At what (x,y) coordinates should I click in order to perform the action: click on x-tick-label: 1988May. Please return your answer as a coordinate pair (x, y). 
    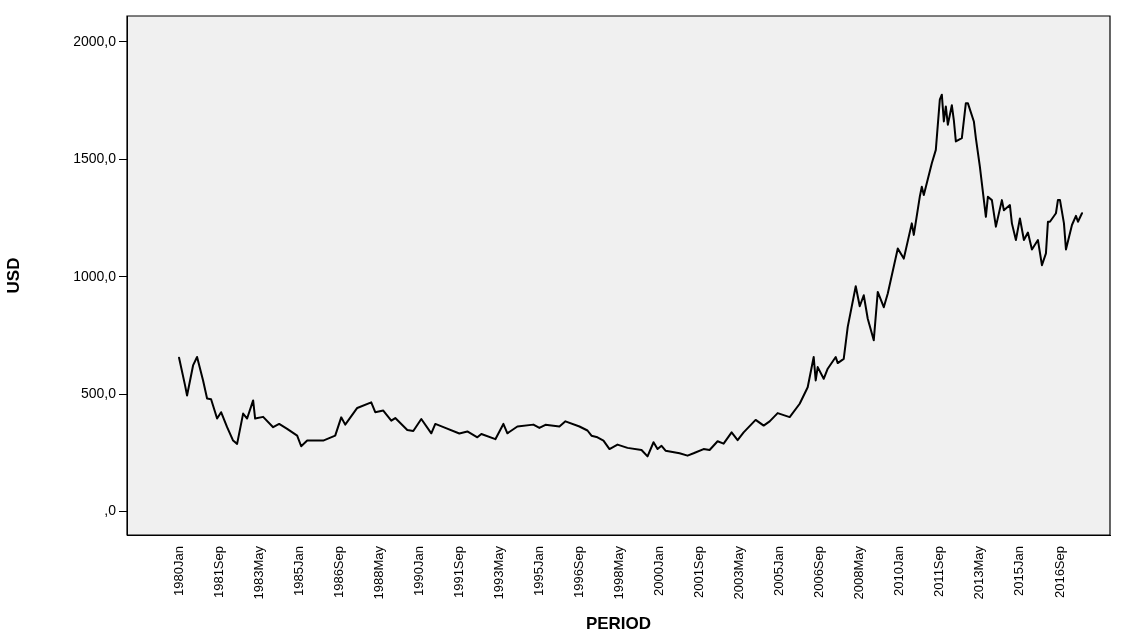
    Looking at the image, I should click on (378, 572).